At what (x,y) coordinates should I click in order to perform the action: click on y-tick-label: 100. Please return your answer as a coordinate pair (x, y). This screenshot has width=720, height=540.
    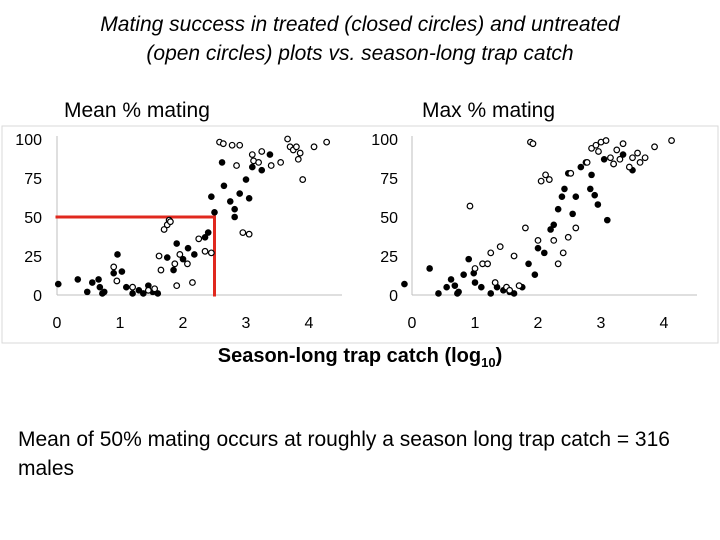
    Looking at the image, I should click on (28, 140).